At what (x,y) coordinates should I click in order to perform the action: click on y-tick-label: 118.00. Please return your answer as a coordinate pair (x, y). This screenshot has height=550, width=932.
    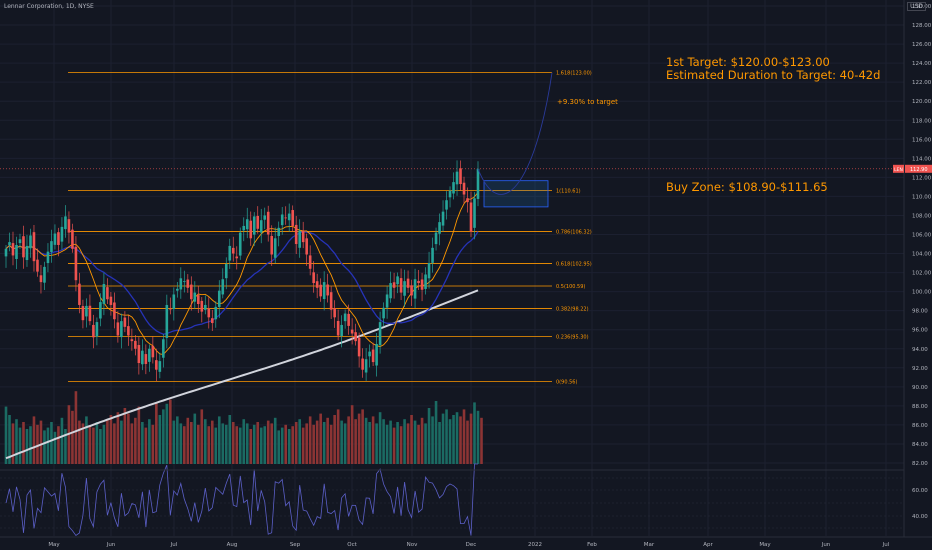
    Looking at the image, I should click on (922, 121).